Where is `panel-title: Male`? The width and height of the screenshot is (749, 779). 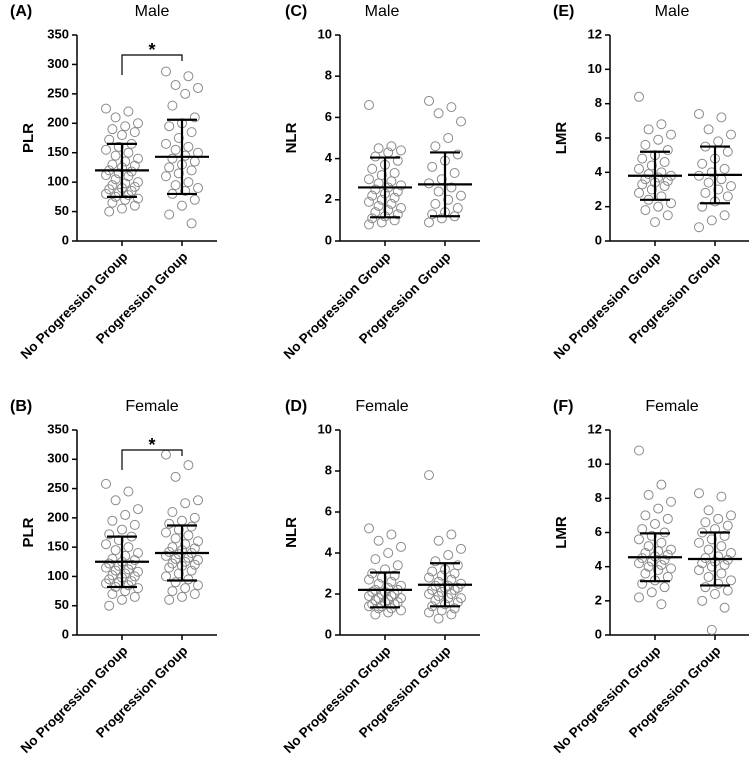
panel-title: Male is located at coordinates (672, 11).